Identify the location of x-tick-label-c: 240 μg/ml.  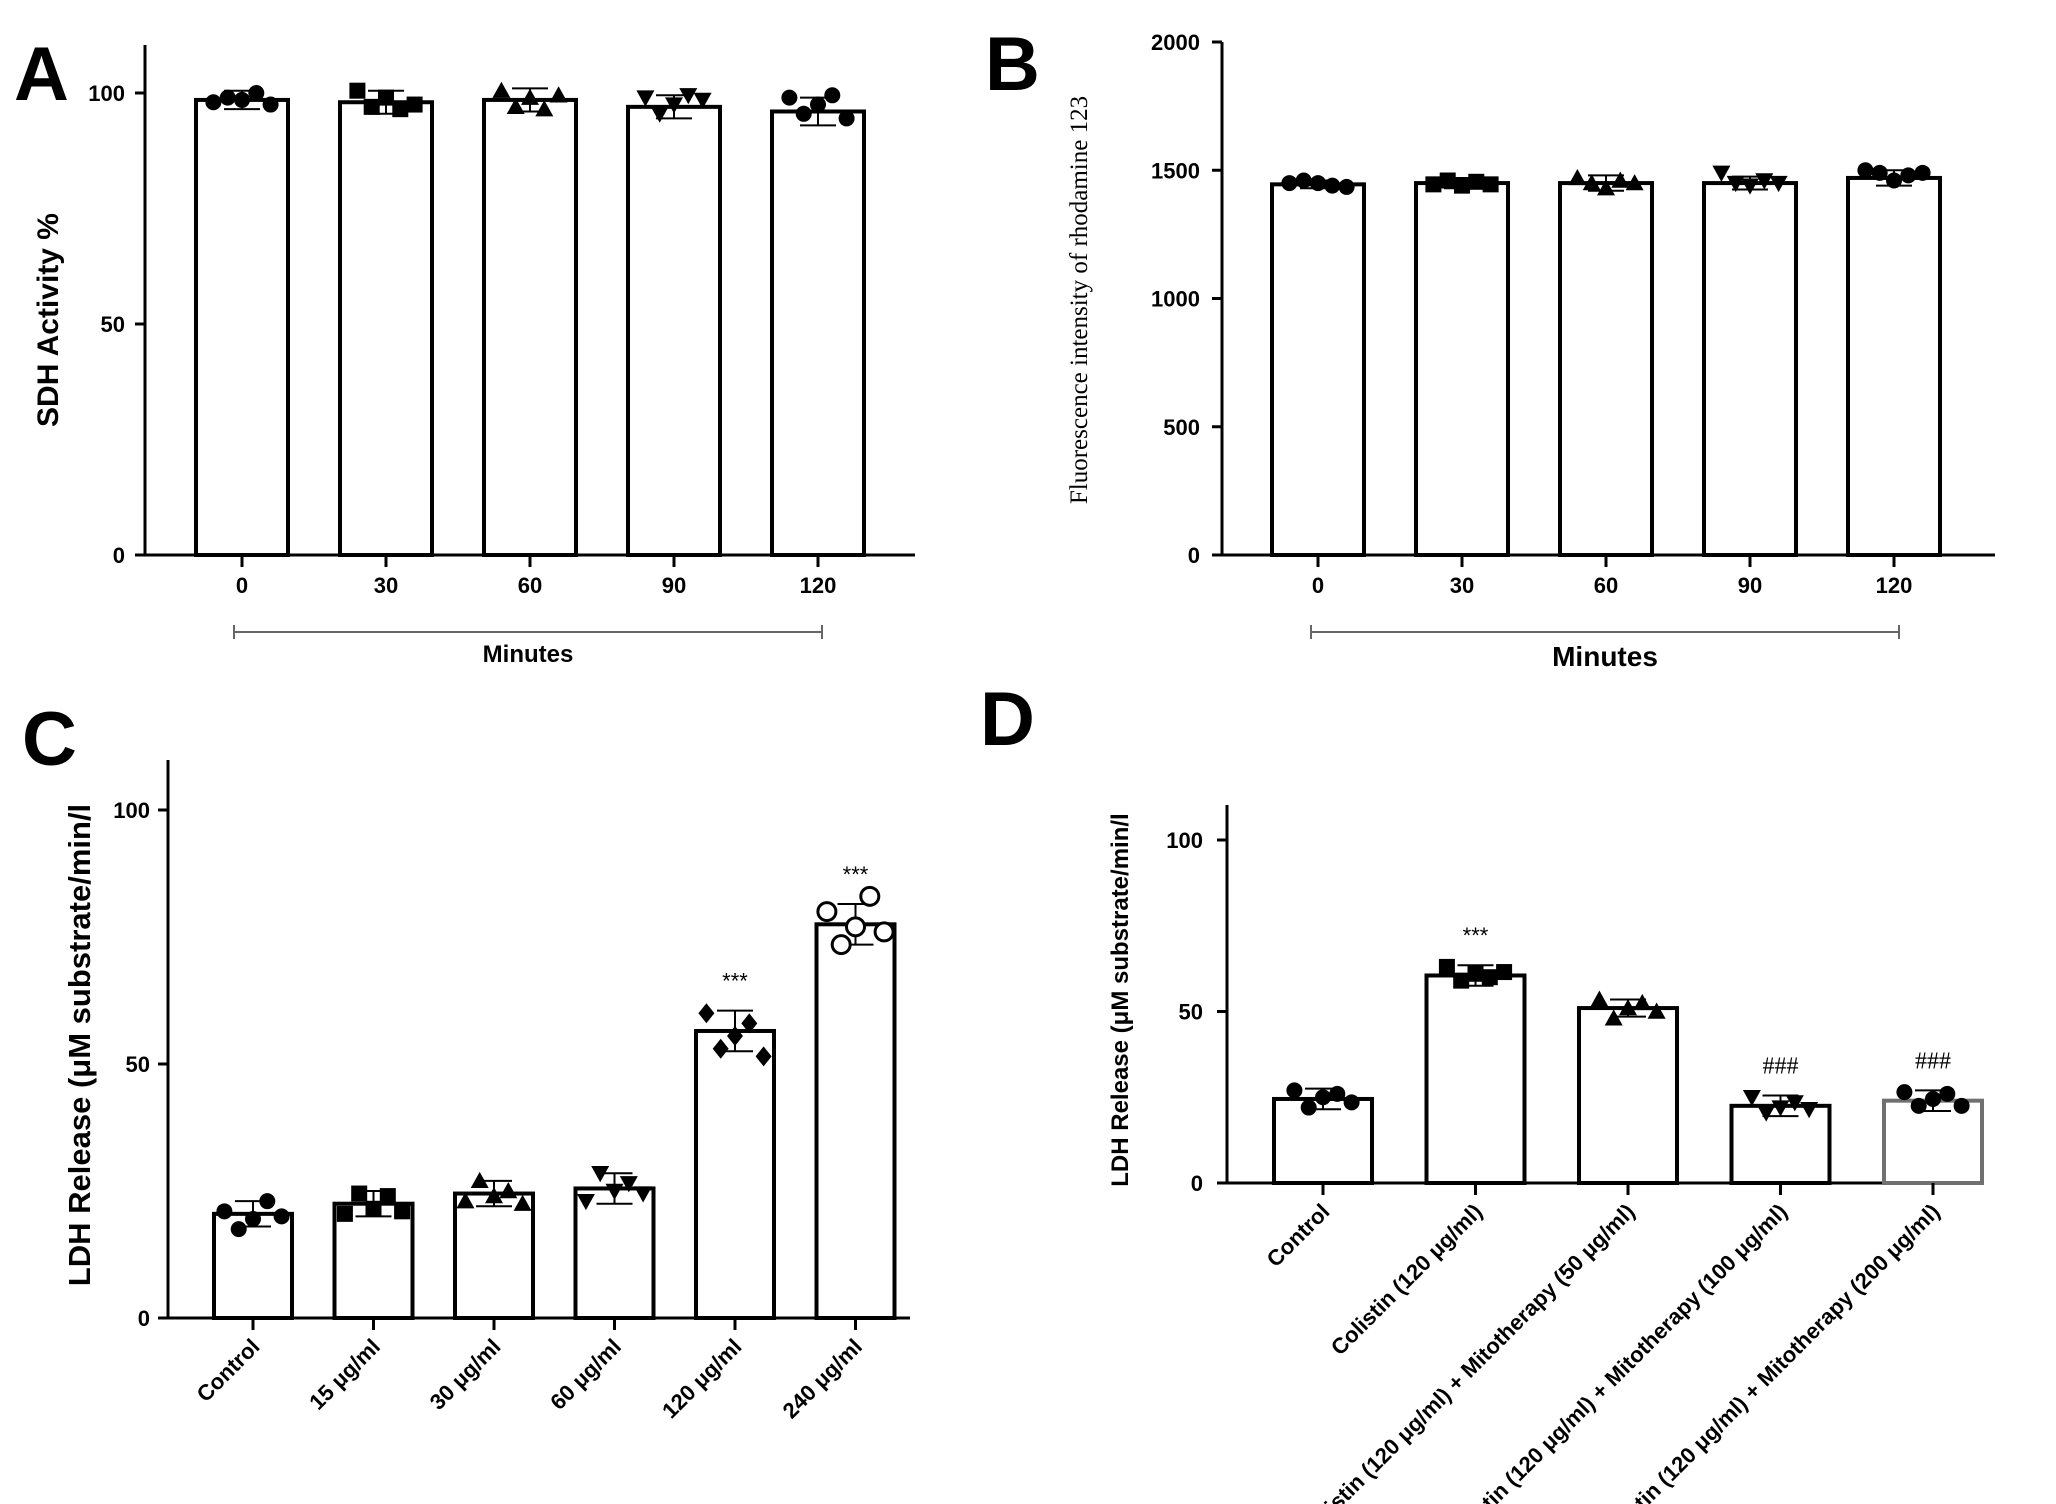
(822, 1378).